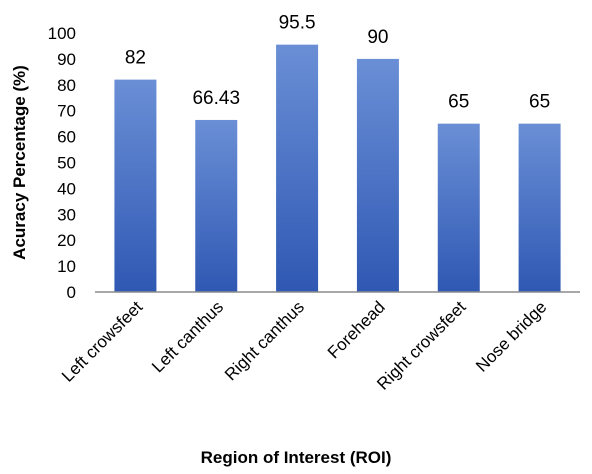  What do you see at coordinates (66, 240) in the screenshot?
I see `y-tick-label: 20` at bounding box center [66, 240].